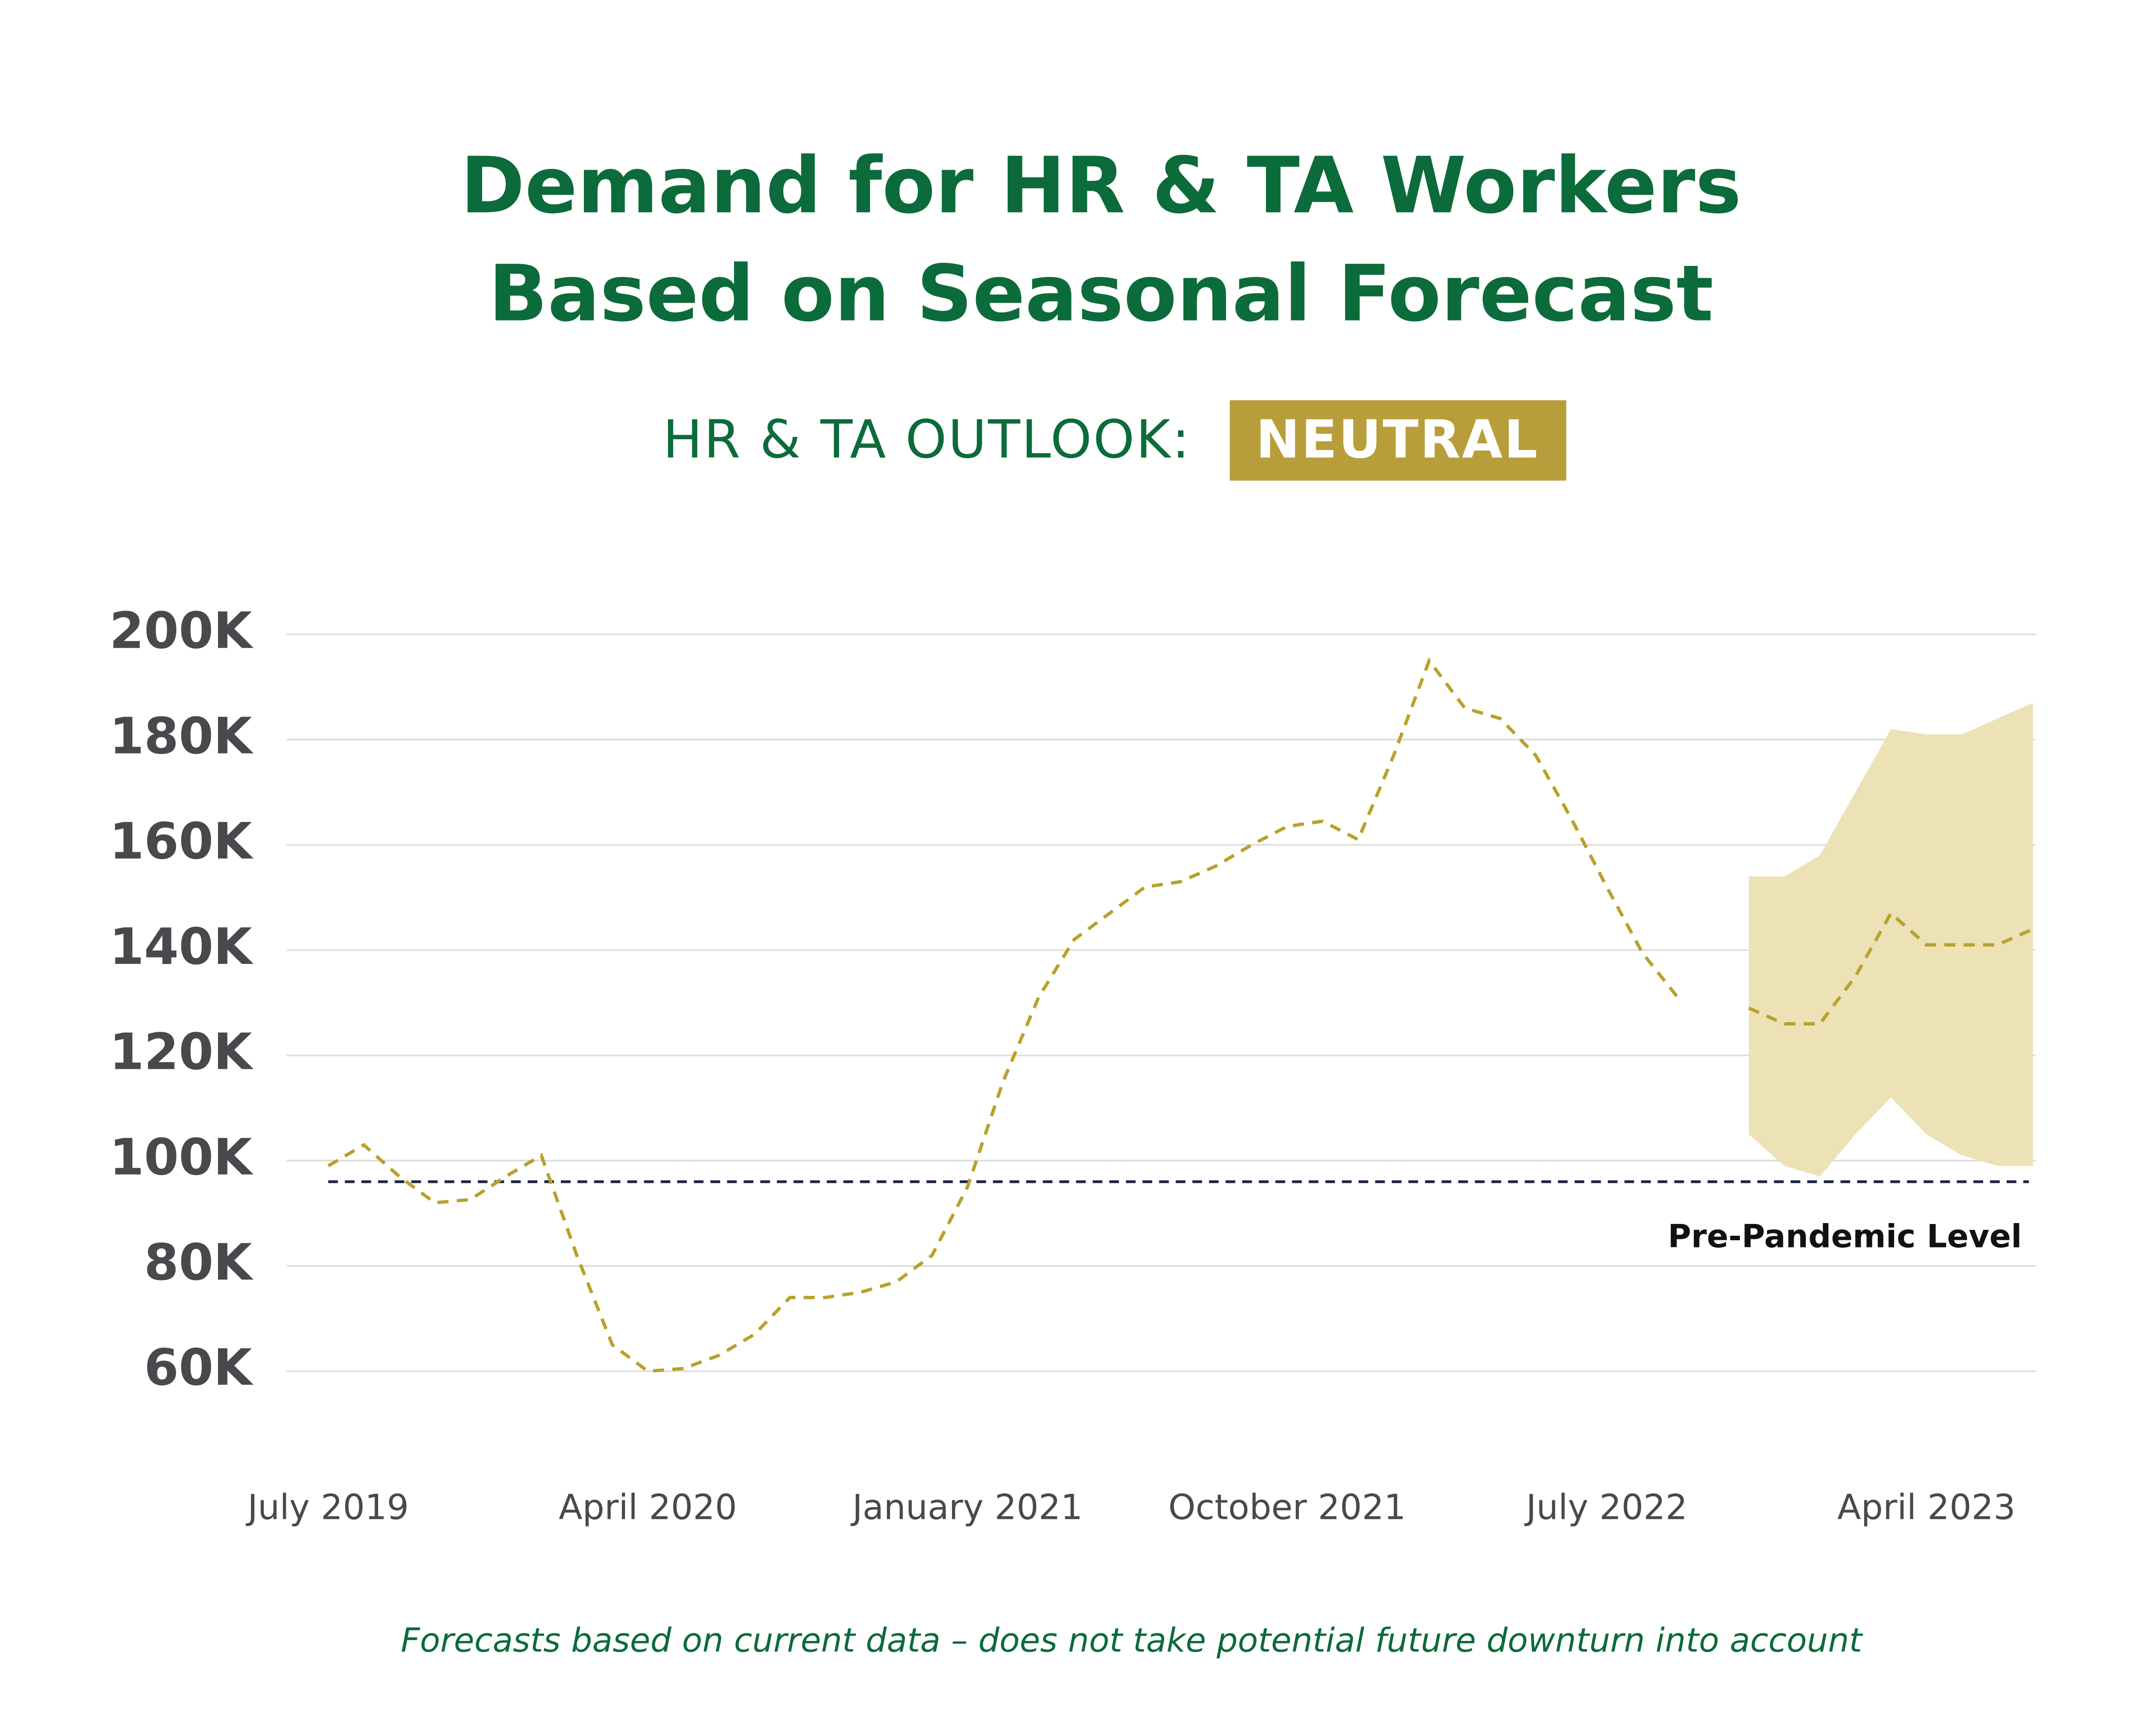 This screenshot has width=2141, height=1736. What do you see at coordinates (1845, 1236) in the screenshot?
I see `reference-label: Pre-Pandemic Level` at bounding box center [1845, 1236].